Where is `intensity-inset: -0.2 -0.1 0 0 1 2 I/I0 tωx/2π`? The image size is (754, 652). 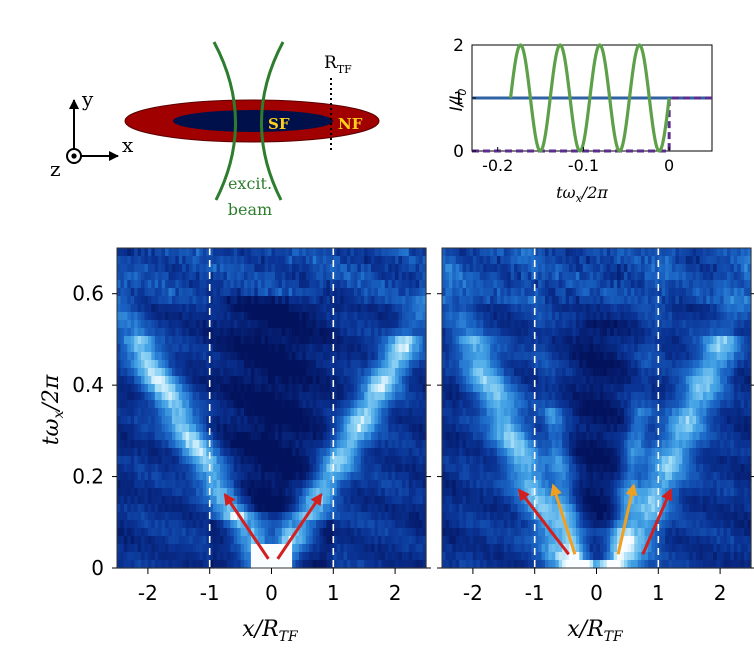
intensity-inset: -0.2 -0.1 0 0 1 2 I/I0 tωx/2π is located at coordinates (580, 120).